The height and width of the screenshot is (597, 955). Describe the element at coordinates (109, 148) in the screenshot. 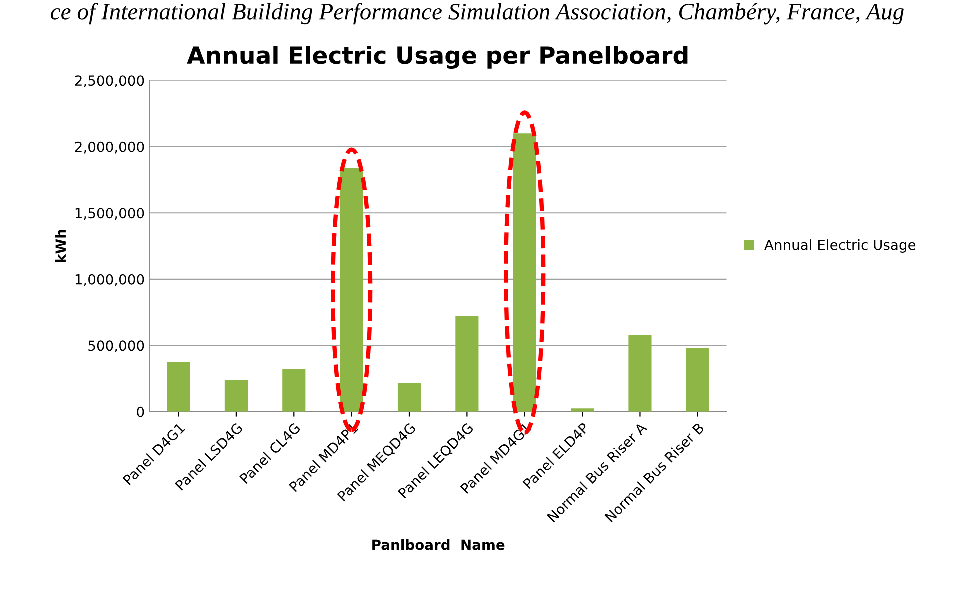

I see `y-tick-label: 2,000,000` at that location.